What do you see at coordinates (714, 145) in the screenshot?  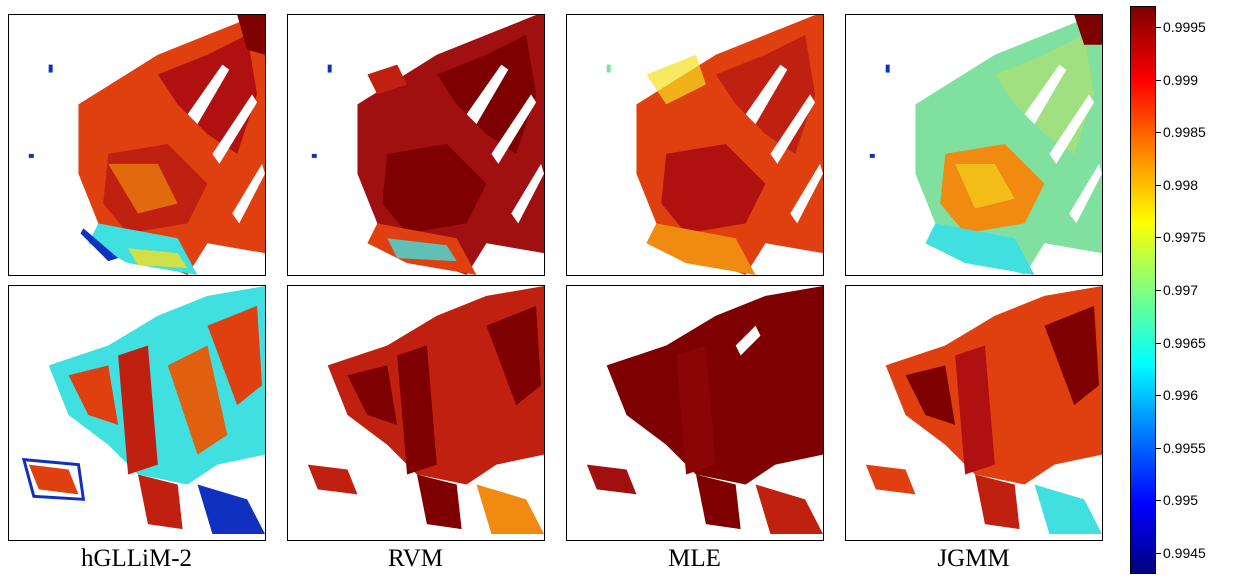 I see `map-mle-top` at bounding box center [714, 145].